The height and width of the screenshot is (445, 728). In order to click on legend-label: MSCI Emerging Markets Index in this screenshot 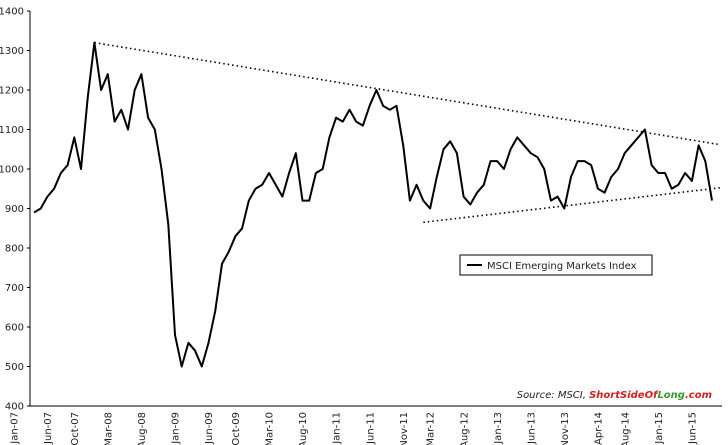, I will do `click(562, 266)`.